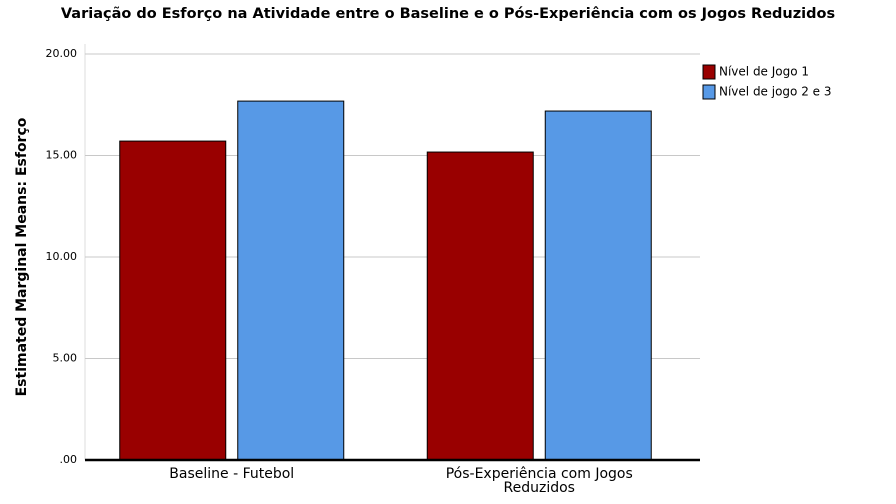 The height and width of the screenshot is (504, 896). What do you see at coordinates (62, 256) in the screenshot?
I see `y-tick-label: 10.00` at bounding box center [62, 256].